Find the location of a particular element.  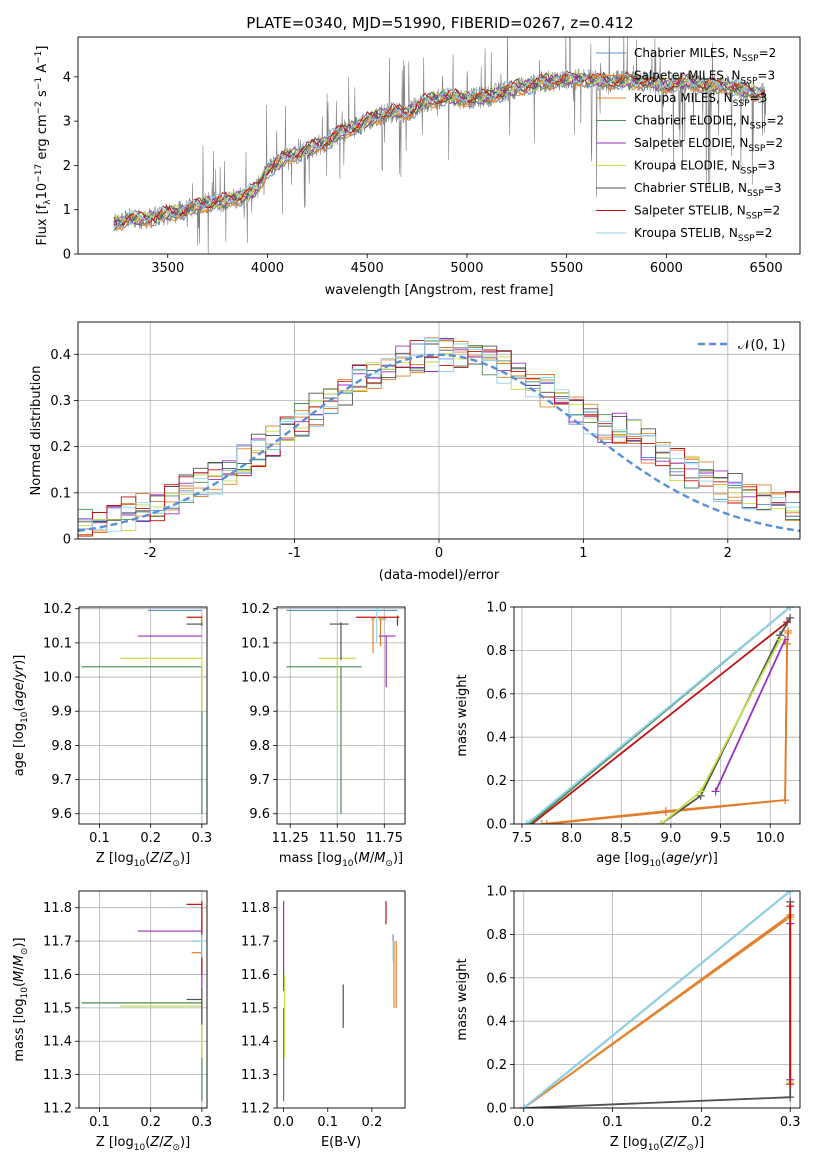

legend-entry: Chabrier MILES, NSSP=2 is located at coordinates (705, 55).